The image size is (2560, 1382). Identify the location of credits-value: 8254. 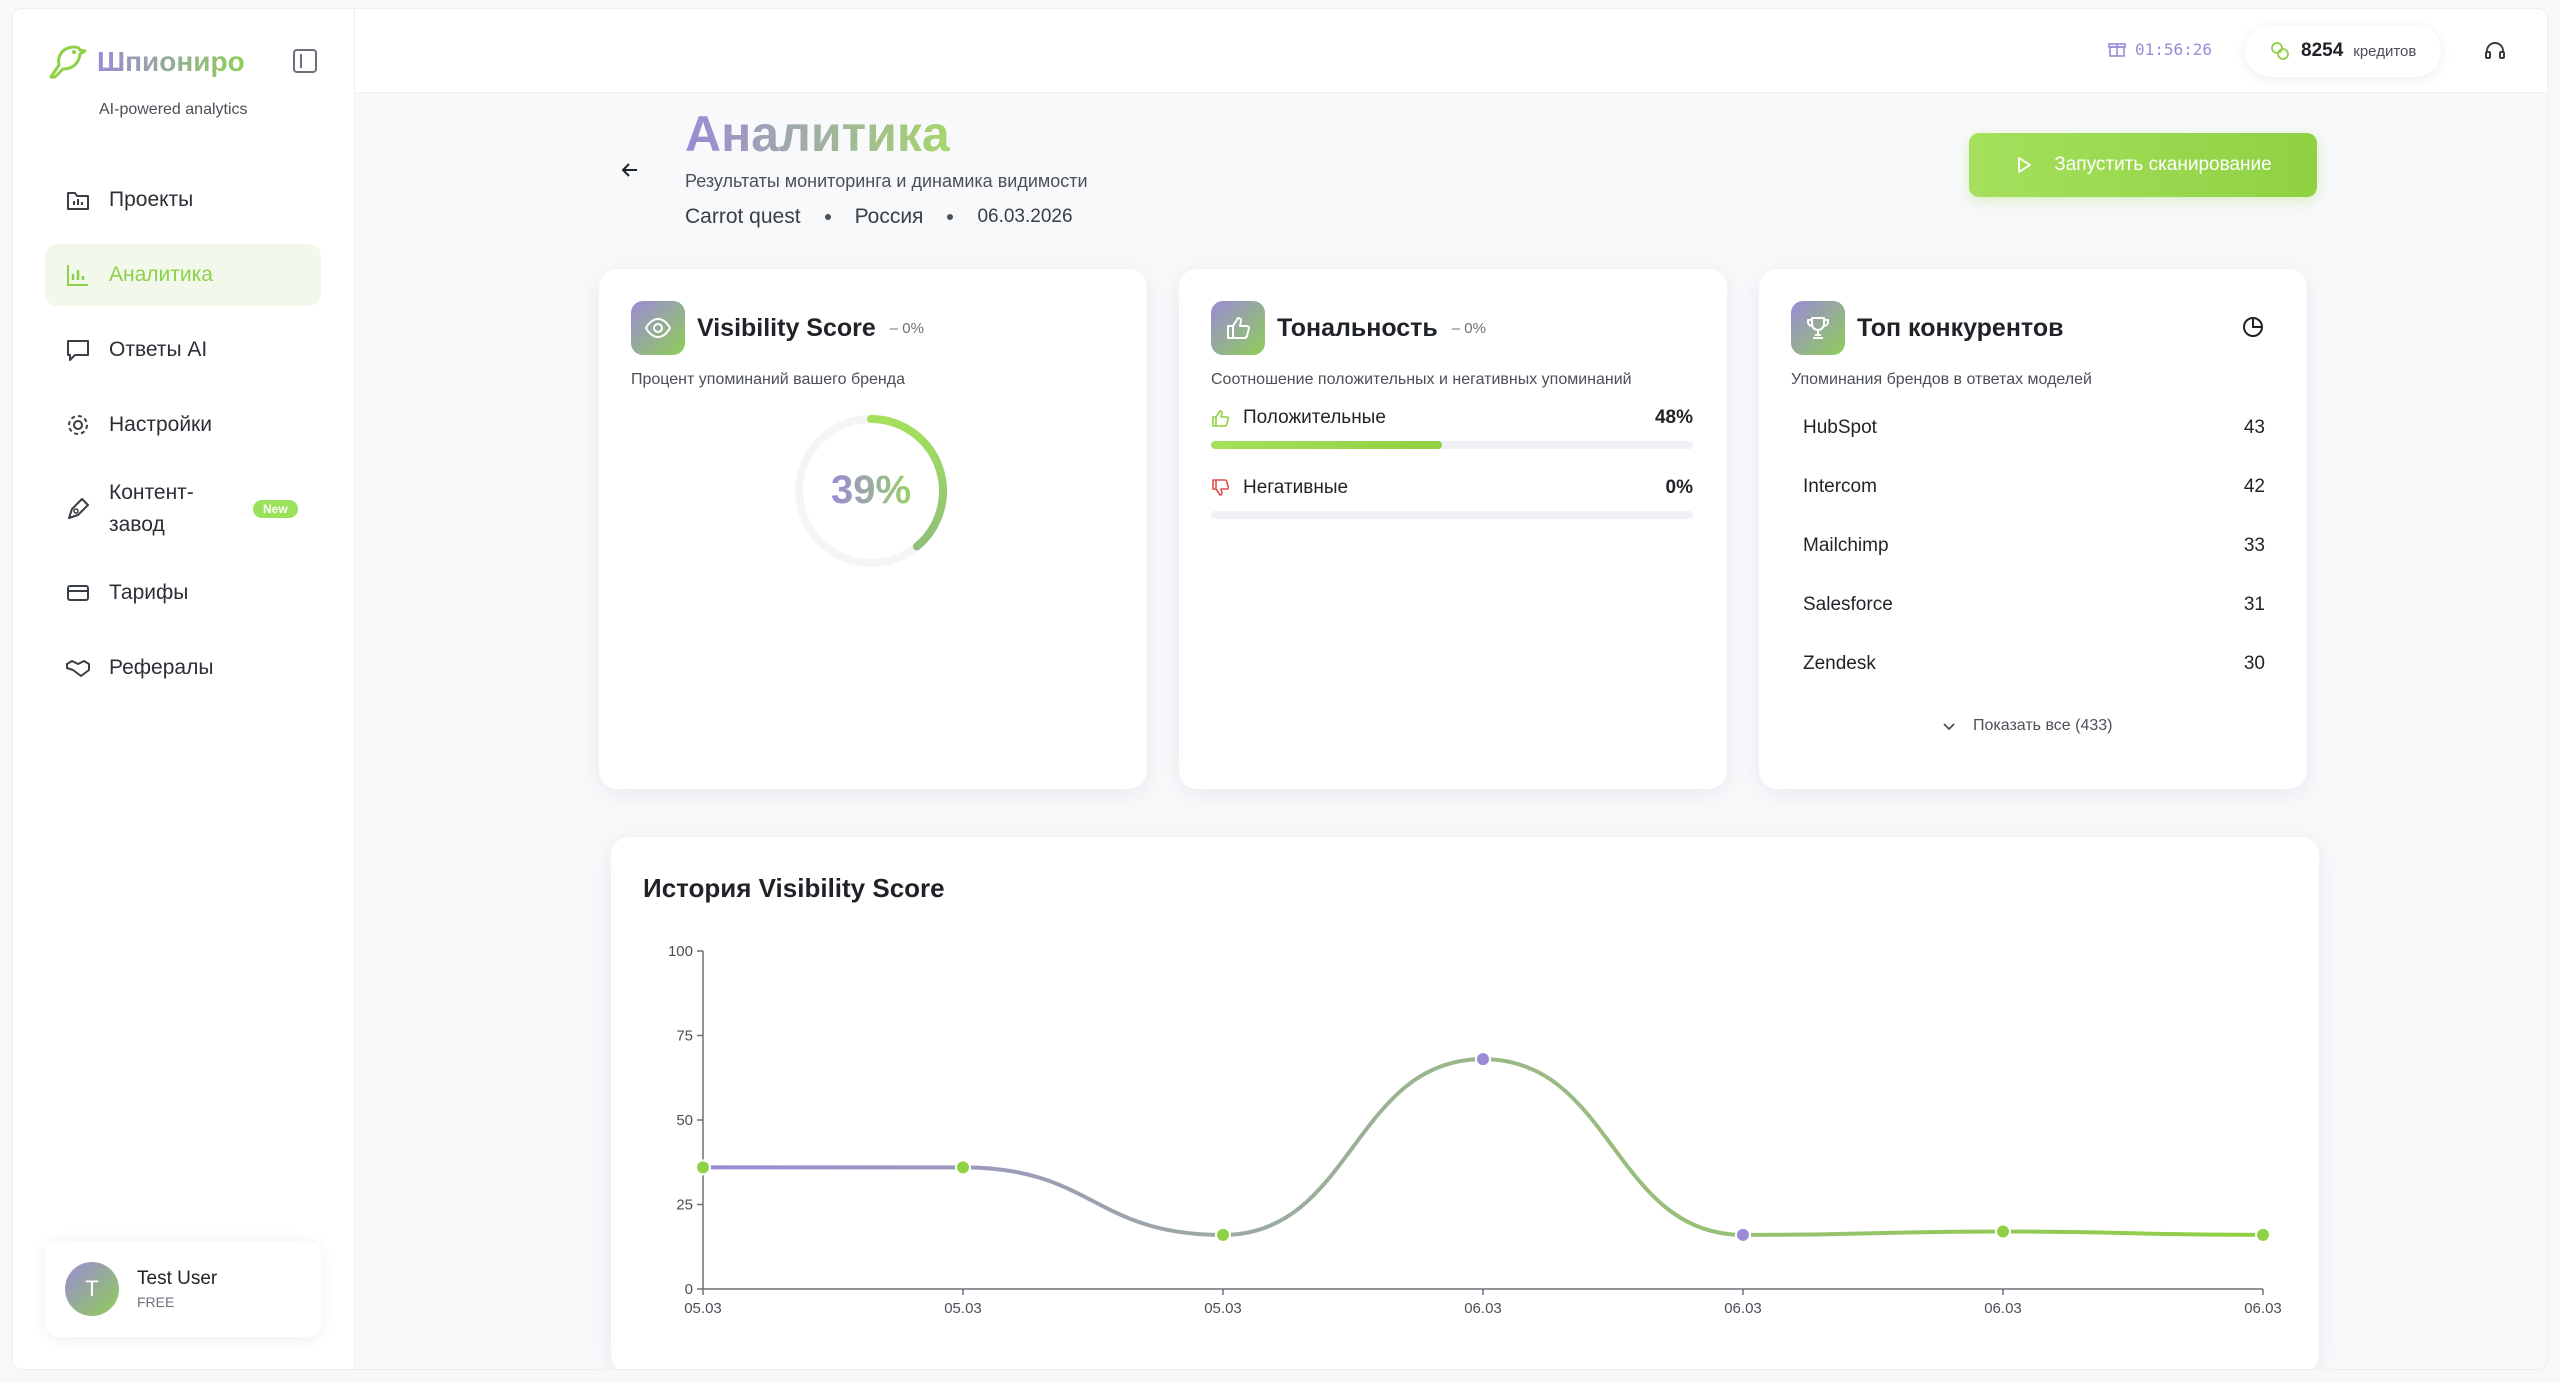
(2322, 50).